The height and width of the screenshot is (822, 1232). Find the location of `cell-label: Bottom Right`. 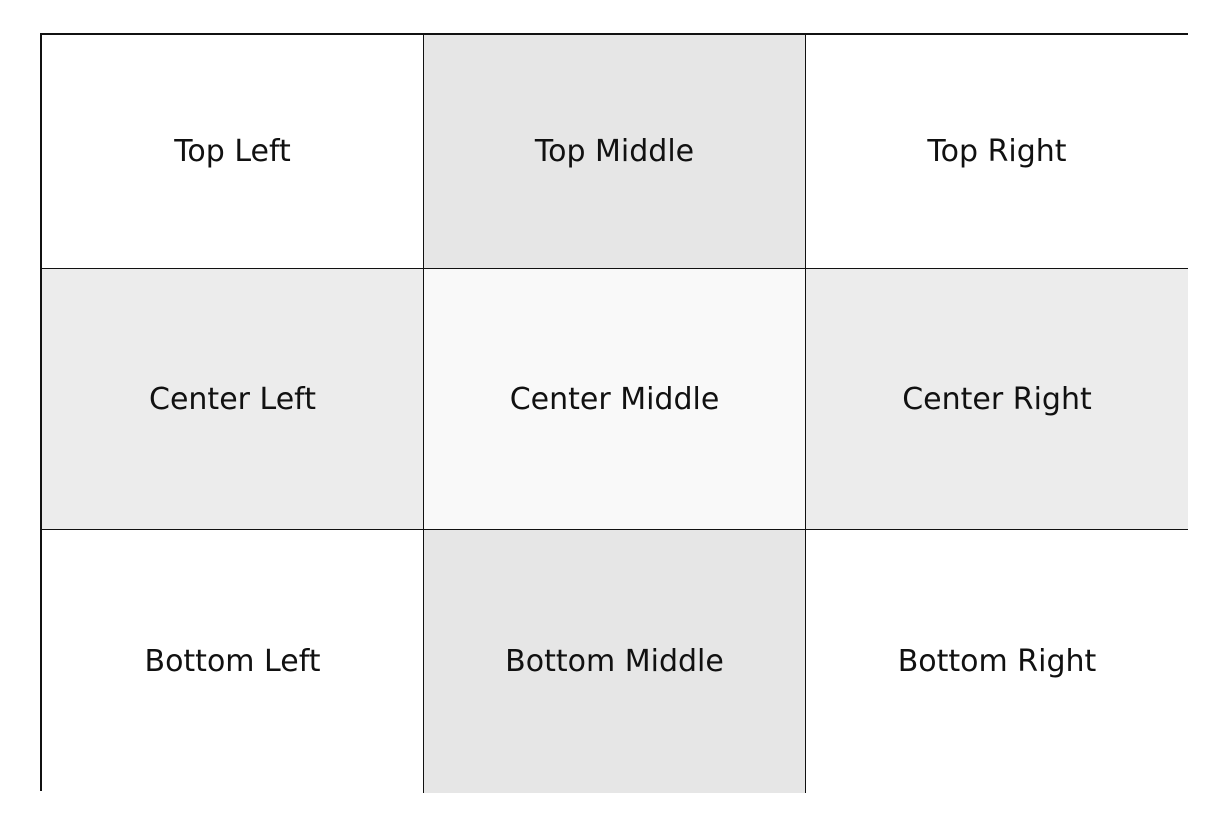

cell-label: Bottom Right is located at coordinates (997, 661).